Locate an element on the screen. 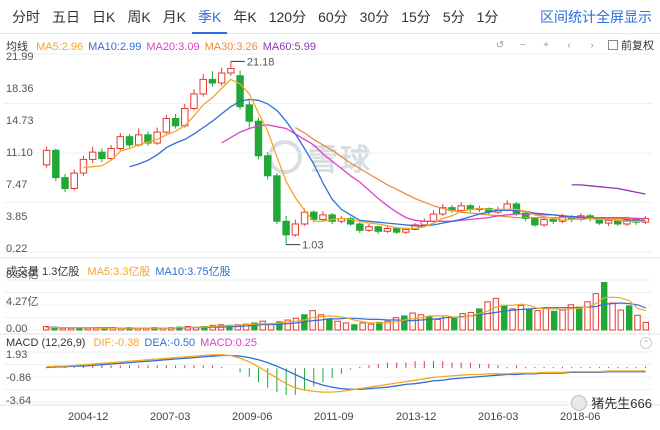 This screenshot has width=660, height=430. macd-axis-label: -3.64 is located at coordinates (18, 401).